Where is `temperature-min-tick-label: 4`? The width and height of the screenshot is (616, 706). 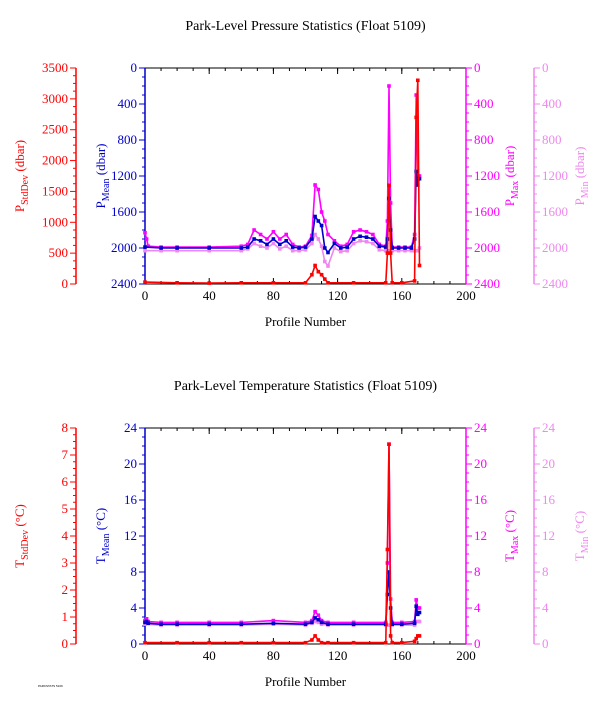
temperature-min-tick-label: 4 is located at coordinates (545, 607).